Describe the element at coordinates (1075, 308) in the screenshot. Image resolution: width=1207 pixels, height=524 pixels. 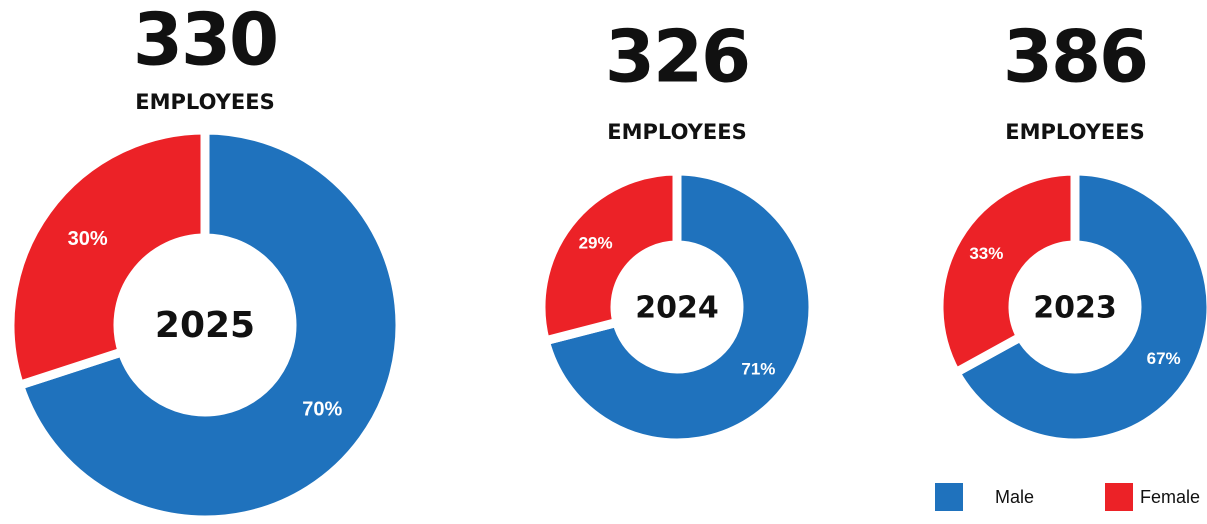
I see `center-label: 2023` at that location.